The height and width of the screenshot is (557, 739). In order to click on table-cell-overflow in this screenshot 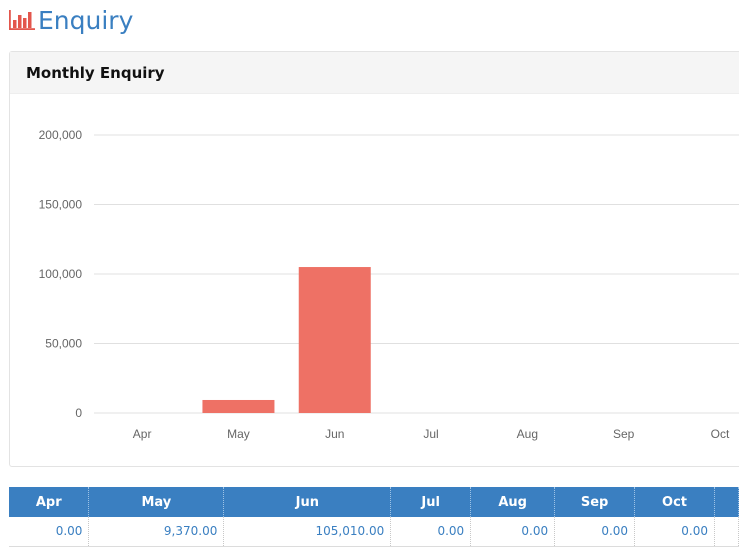, I will do `click(726, 532)`.